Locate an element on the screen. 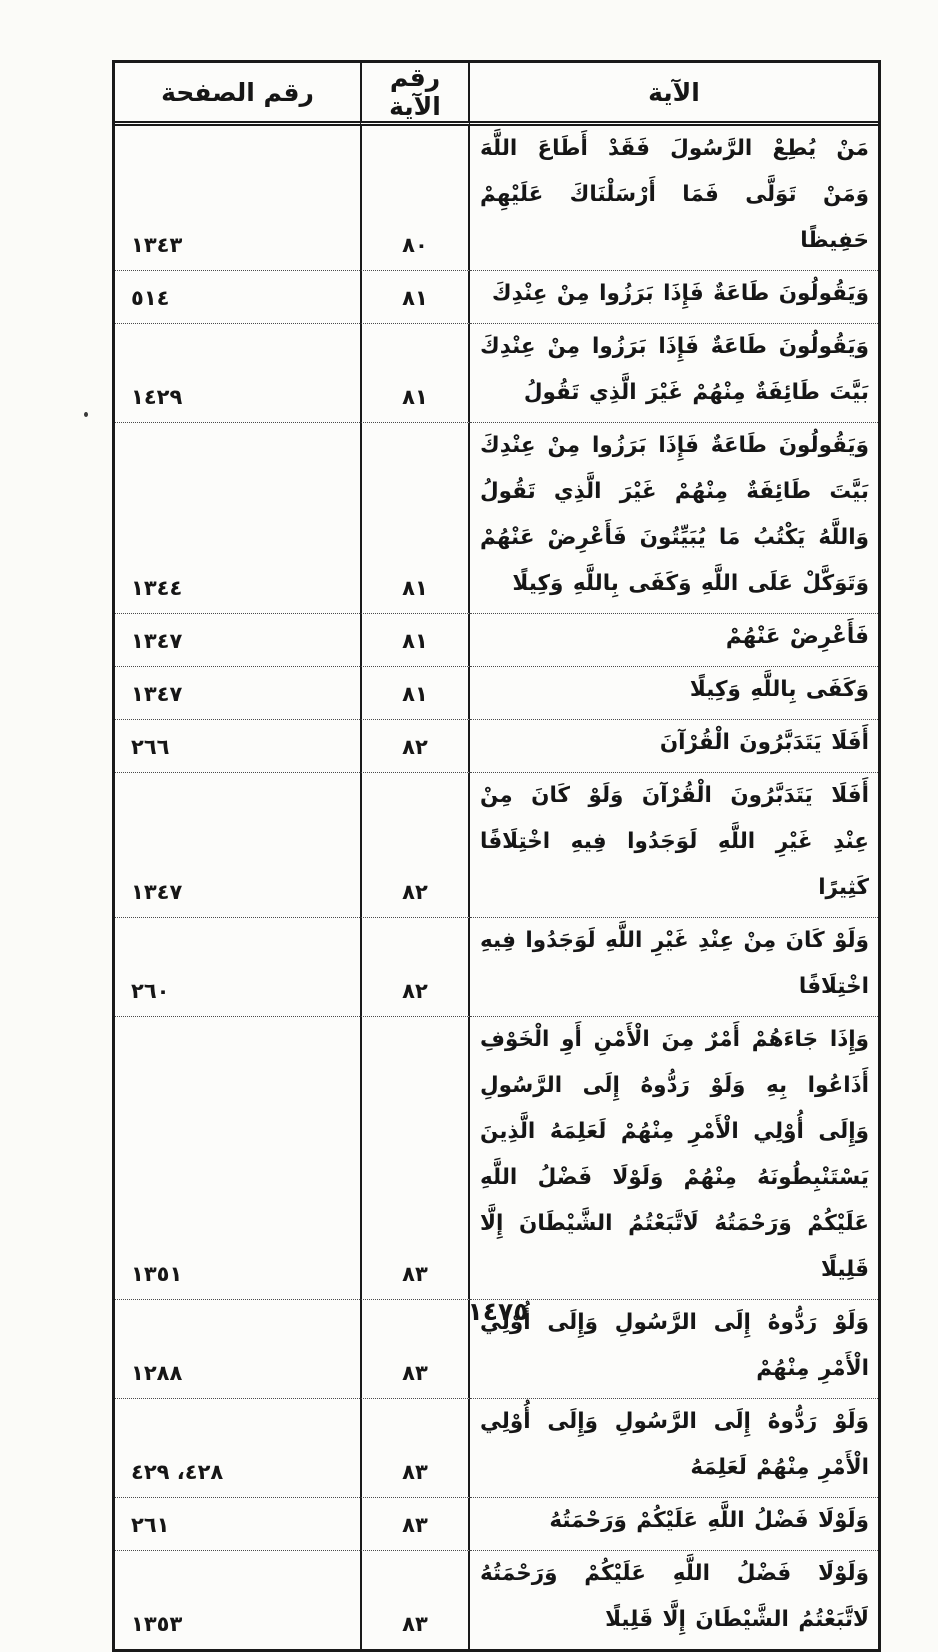 Image resolution: width=938 pixels, height=1652 pixels. page-number-cell: ٥١٤ is located at coordinates (237, 296).